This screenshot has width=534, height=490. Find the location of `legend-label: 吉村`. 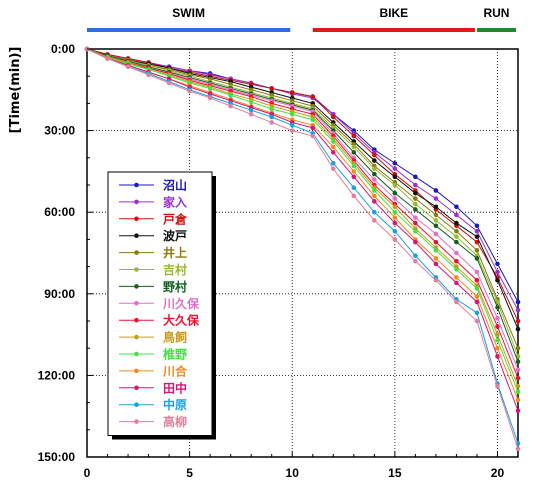

legend-label: 吉村 is located at coordinates (175, 269).